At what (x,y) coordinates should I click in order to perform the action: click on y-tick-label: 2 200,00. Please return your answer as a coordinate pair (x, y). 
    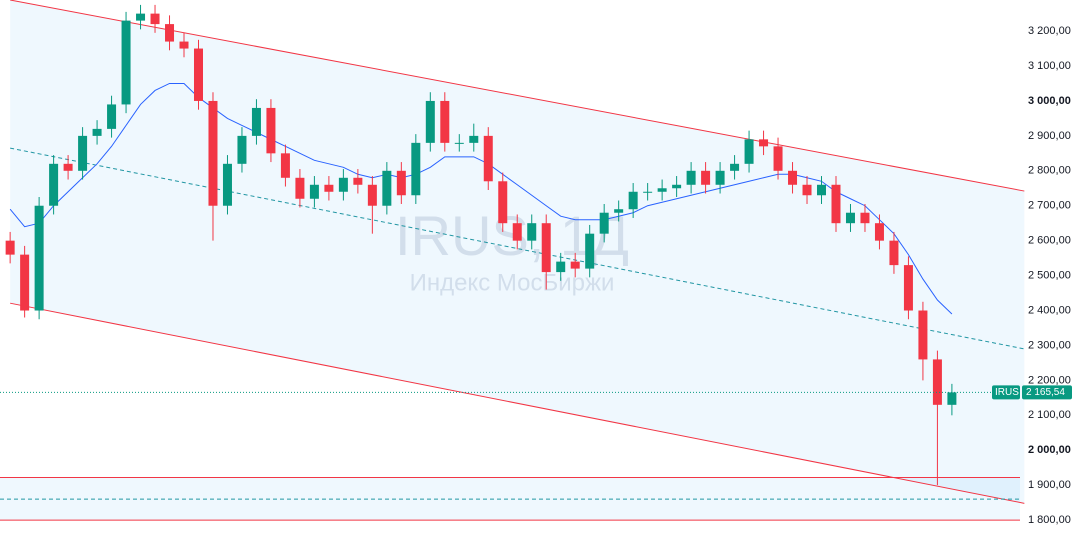
    Looking at the image, I should click on (1049, 380).